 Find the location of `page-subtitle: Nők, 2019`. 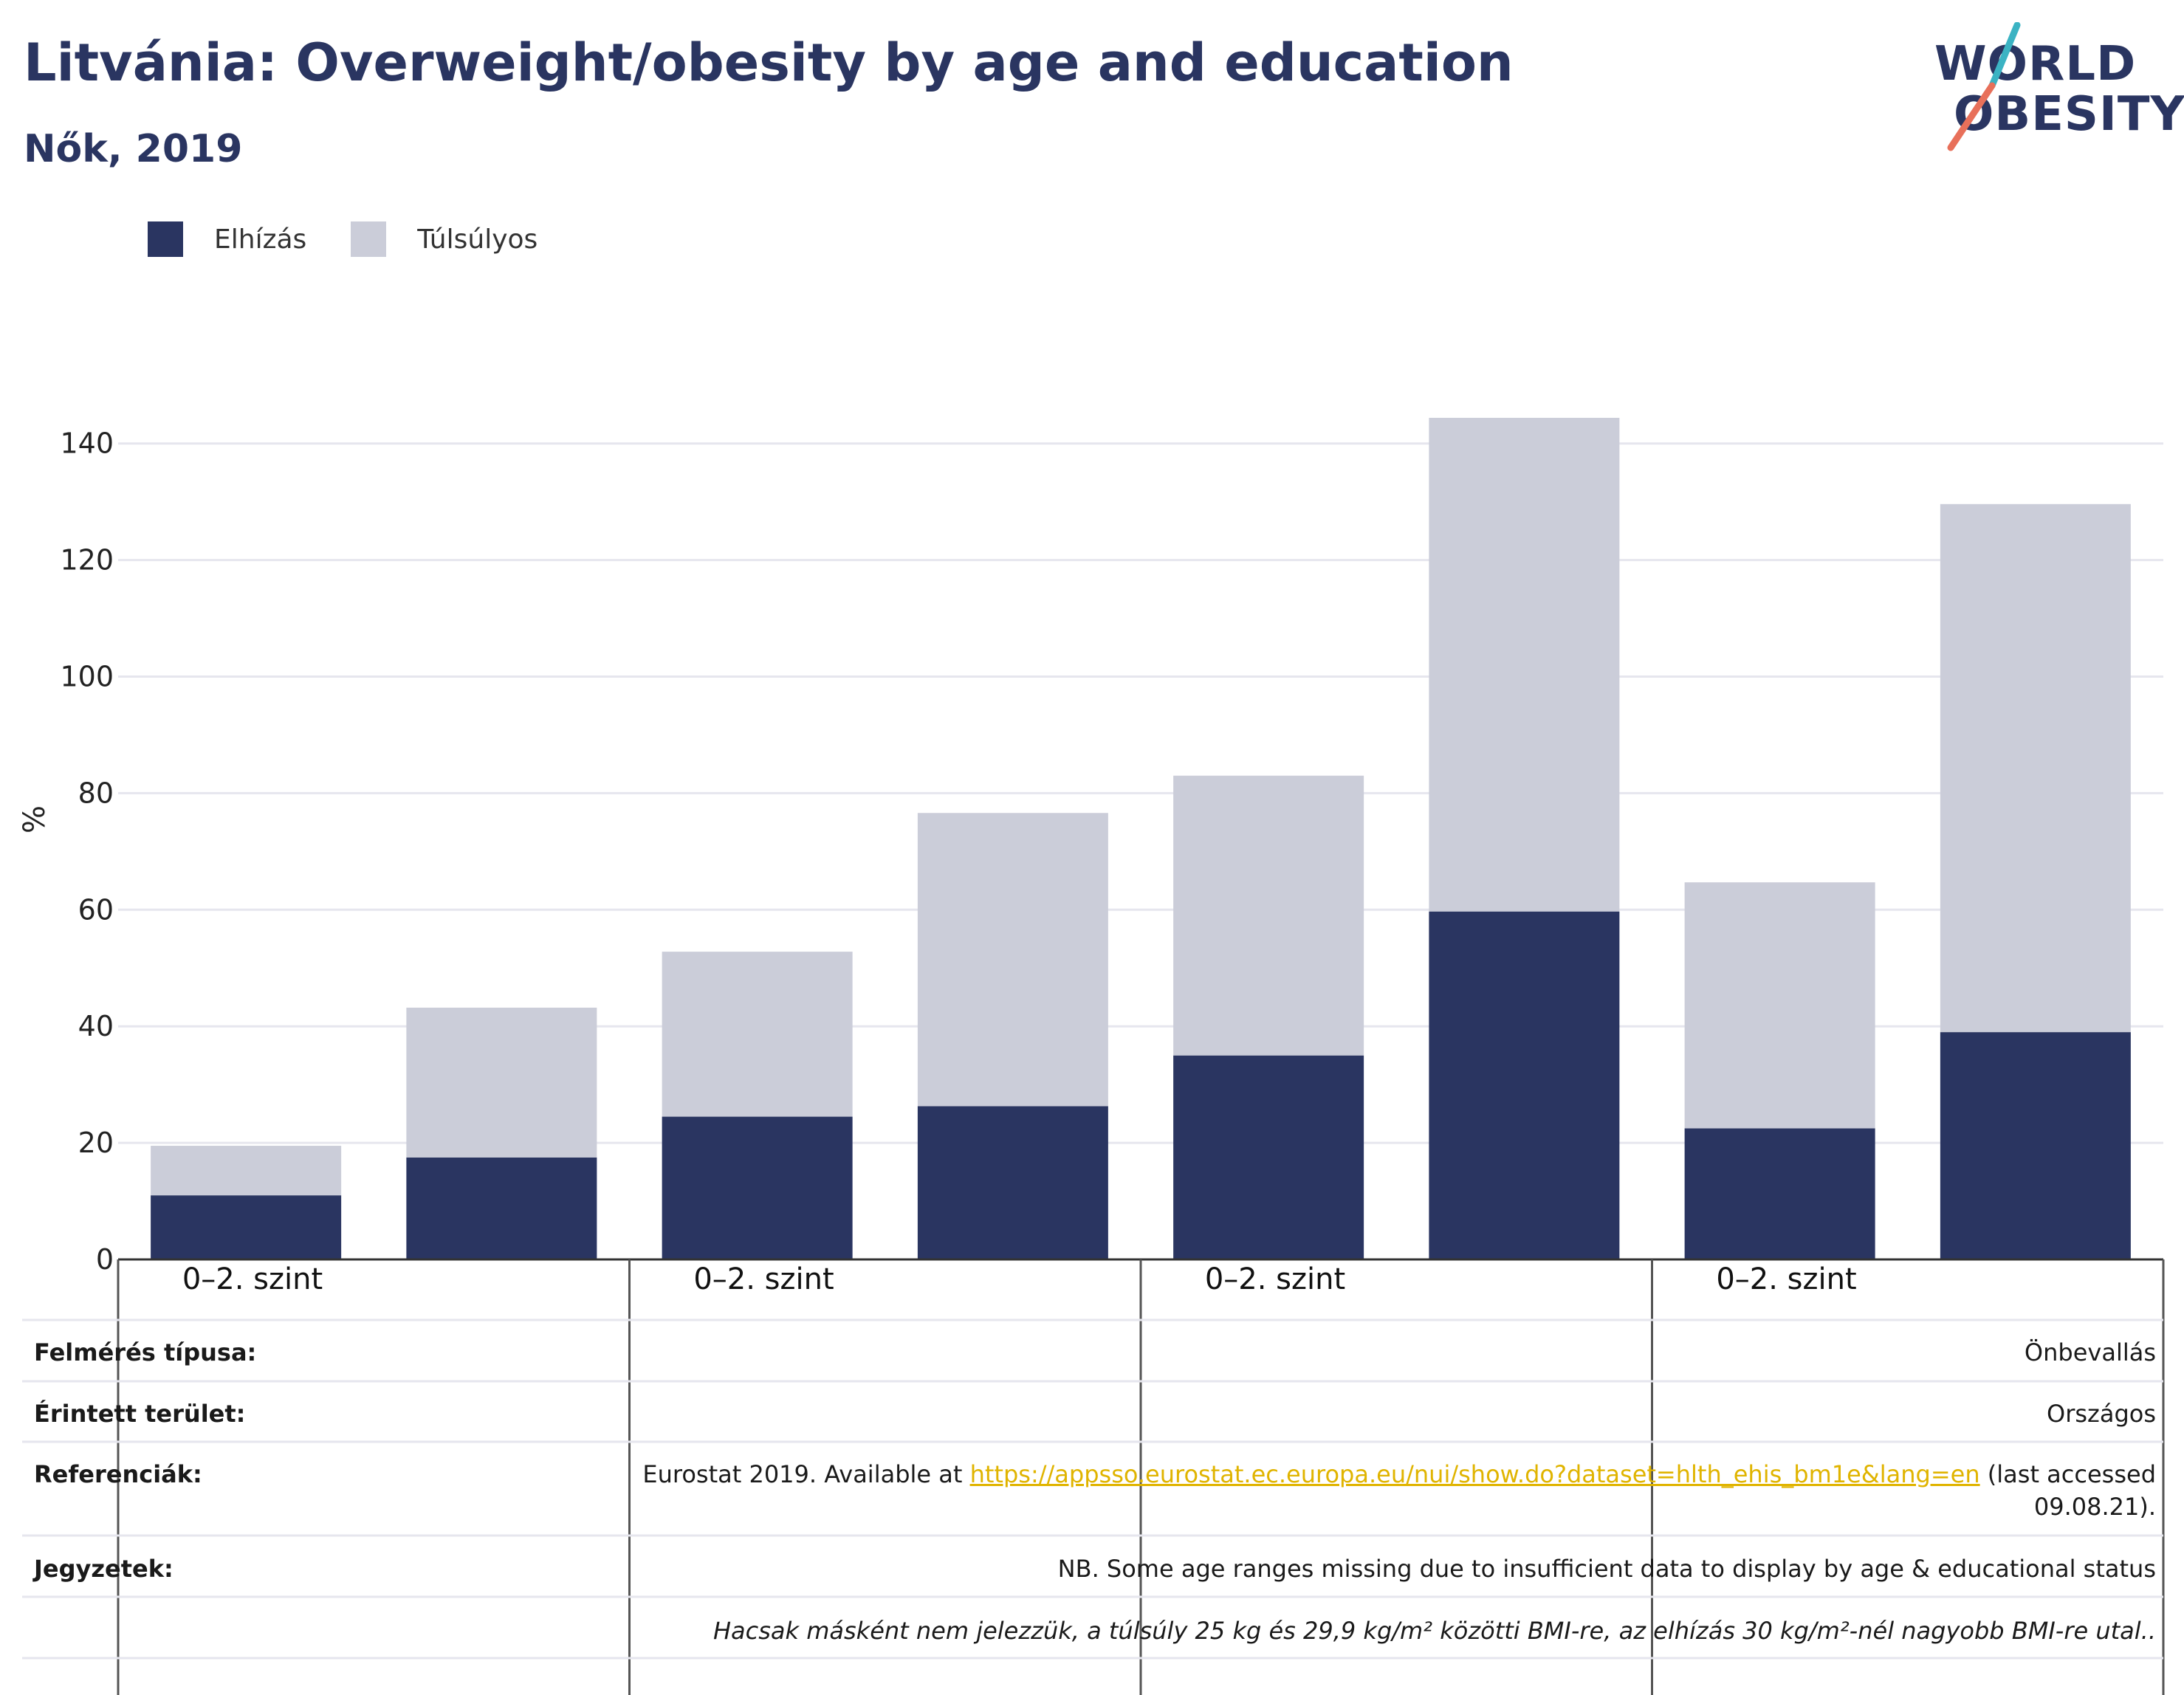

page-subtitle: Nők, 2019 is located at coordinates (134, 149).